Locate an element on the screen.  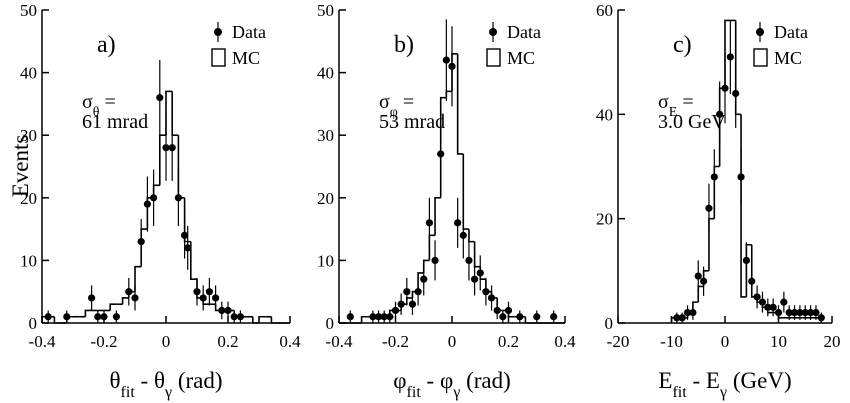
x-tick-label: 0.2 is located at coordinates (227, 341).